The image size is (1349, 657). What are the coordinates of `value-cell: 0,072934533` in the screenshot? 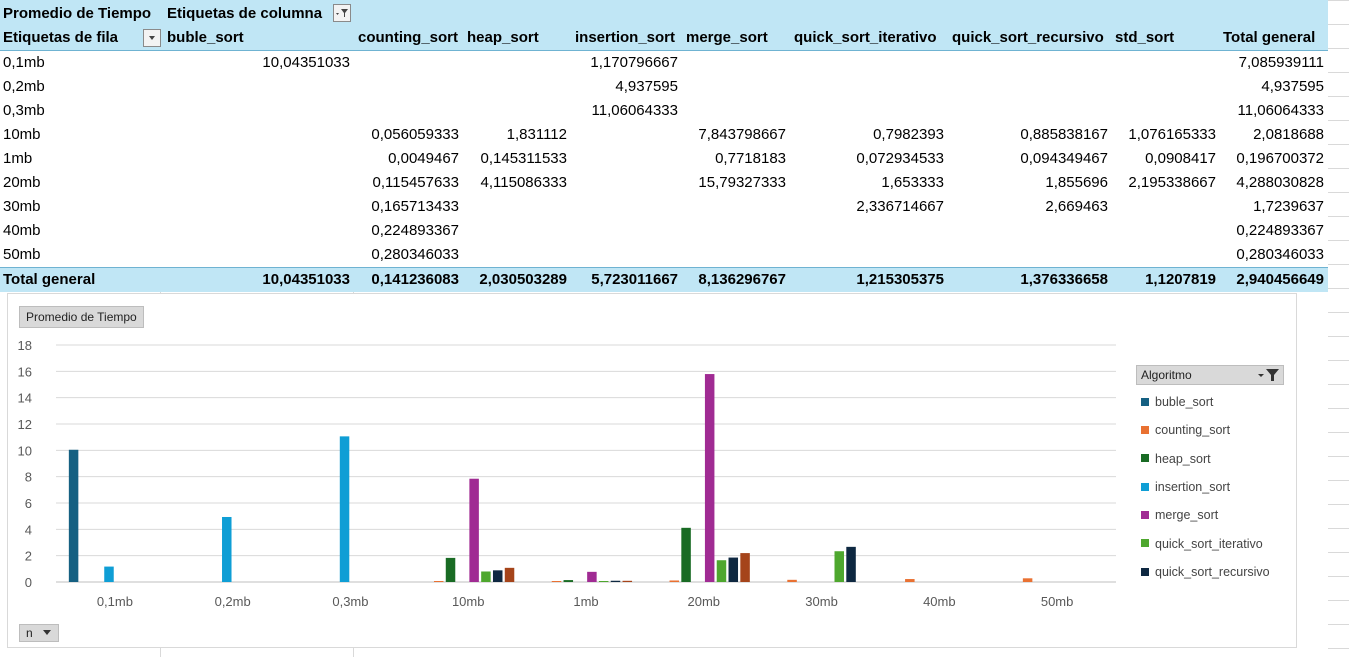 It's located at (900, 158).